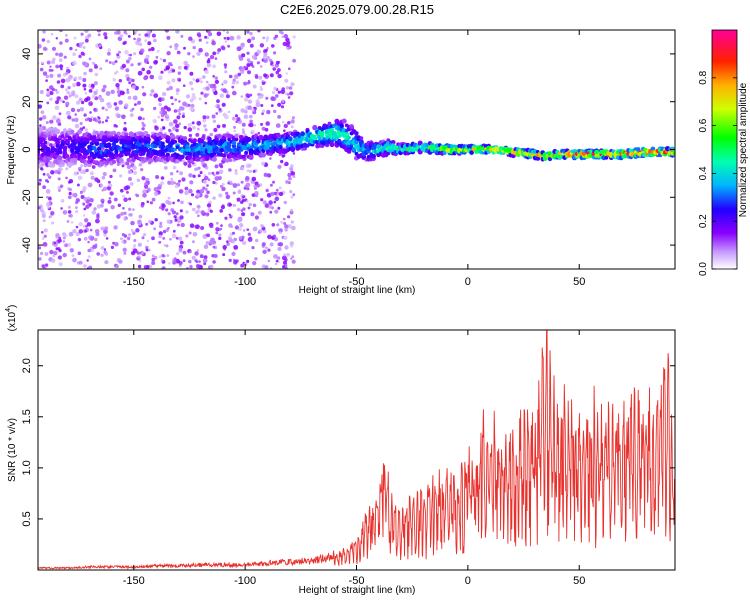  What do you see at coordinates (357, 581) in the screenshot?
I see `bottom-x-tick-label: -50` at bounding box center [357, 581].